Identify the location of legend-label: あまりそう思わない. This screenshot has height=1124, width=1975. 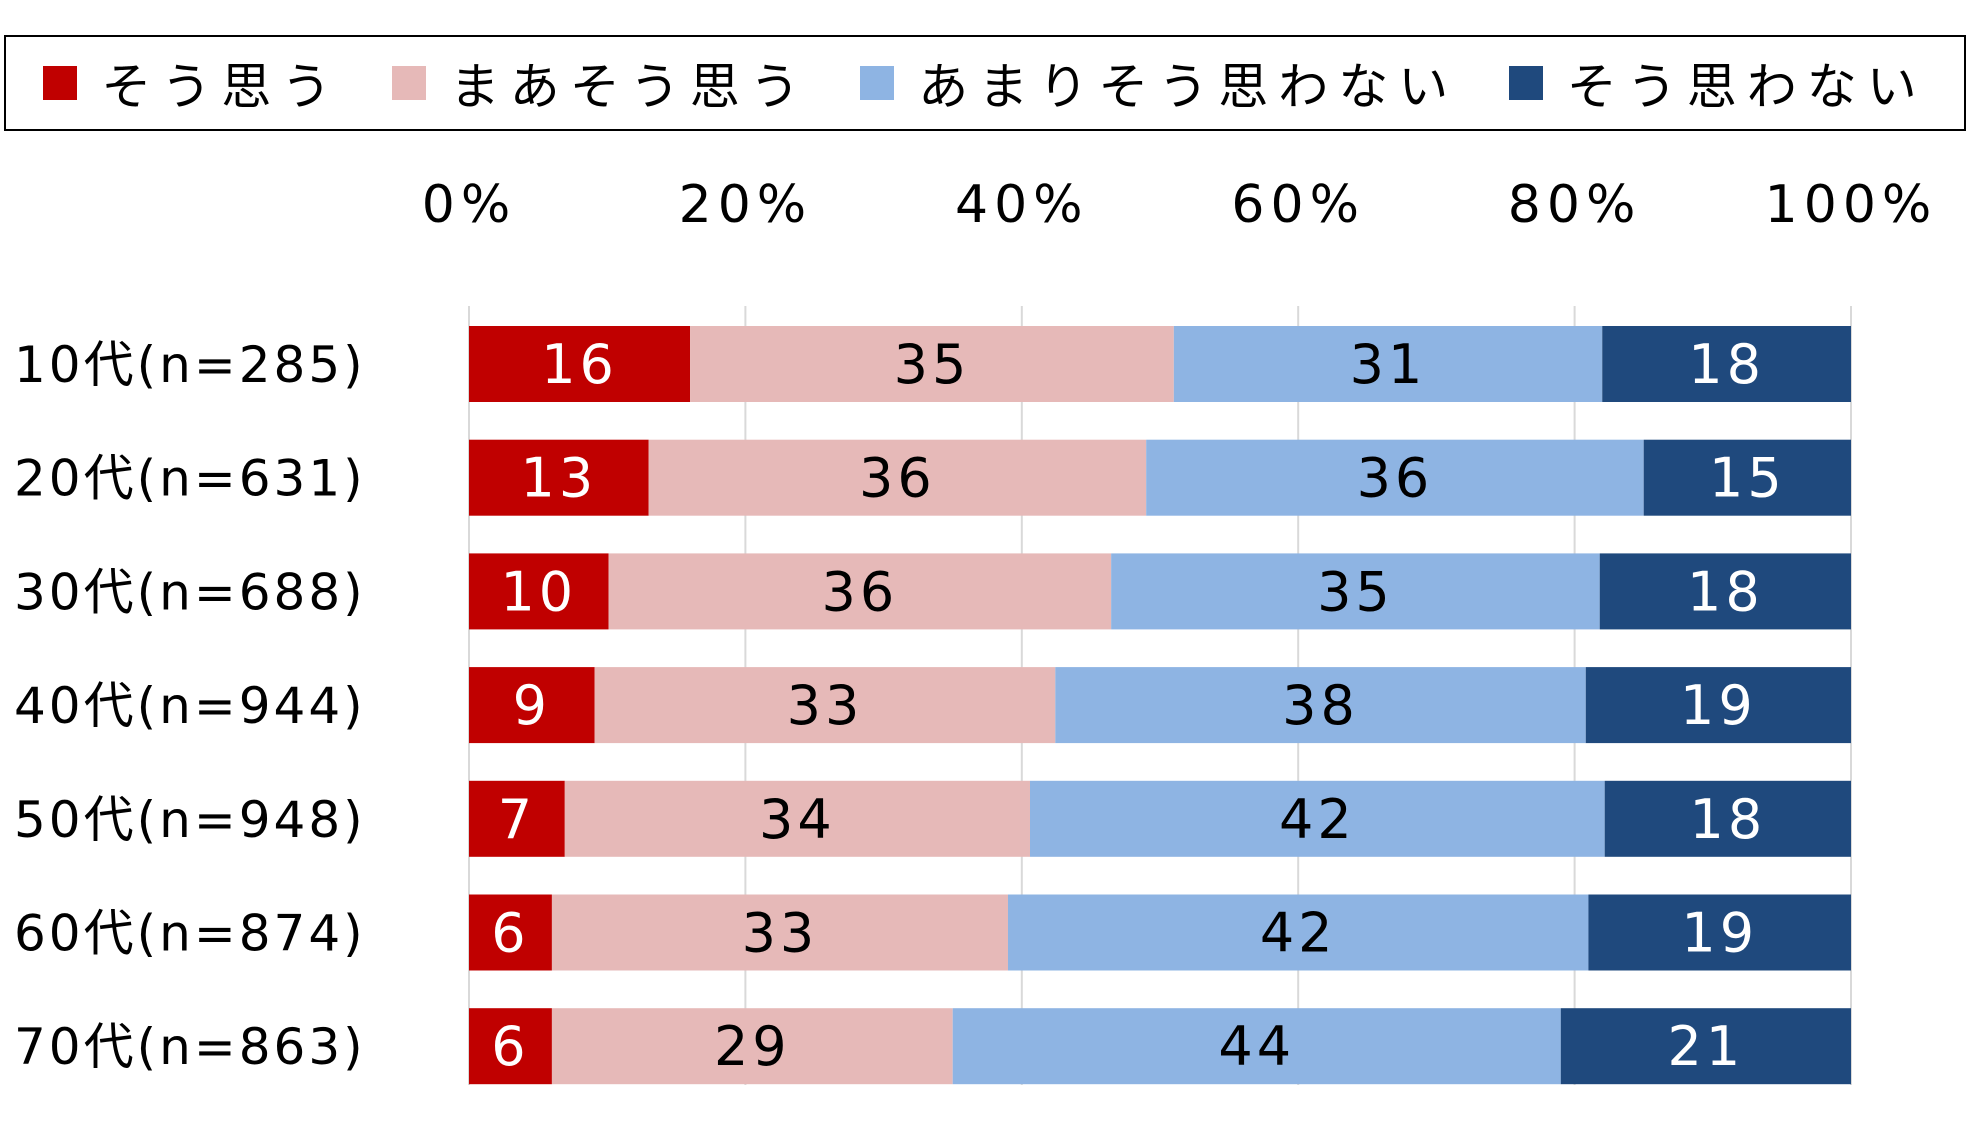
(1188, 87).